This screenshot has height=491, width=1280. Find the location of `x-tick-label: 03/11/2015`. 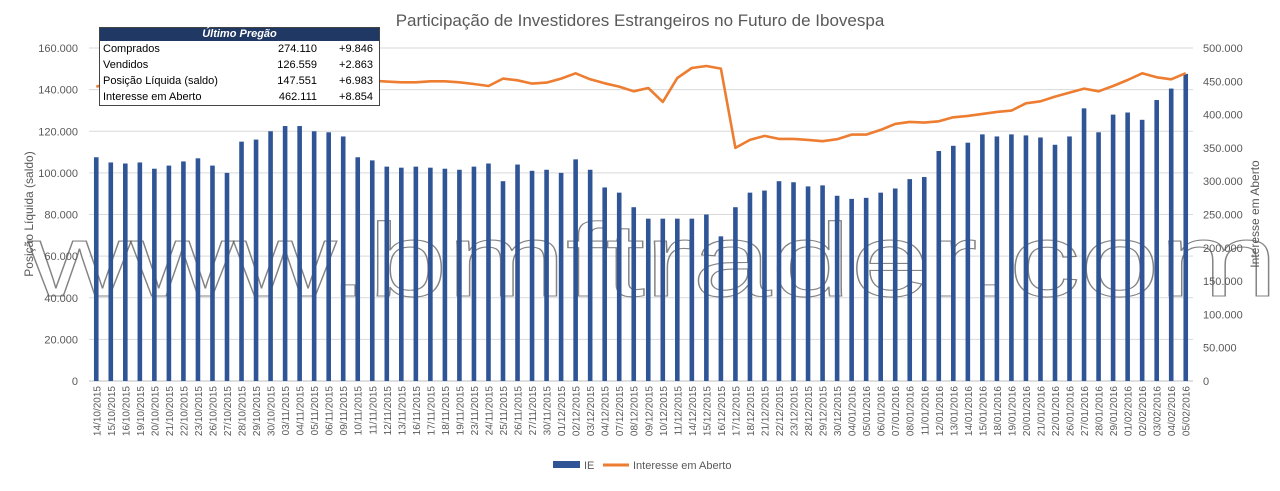

x-tick-label: 03/11/2015 is located at coordinates (286, 411).